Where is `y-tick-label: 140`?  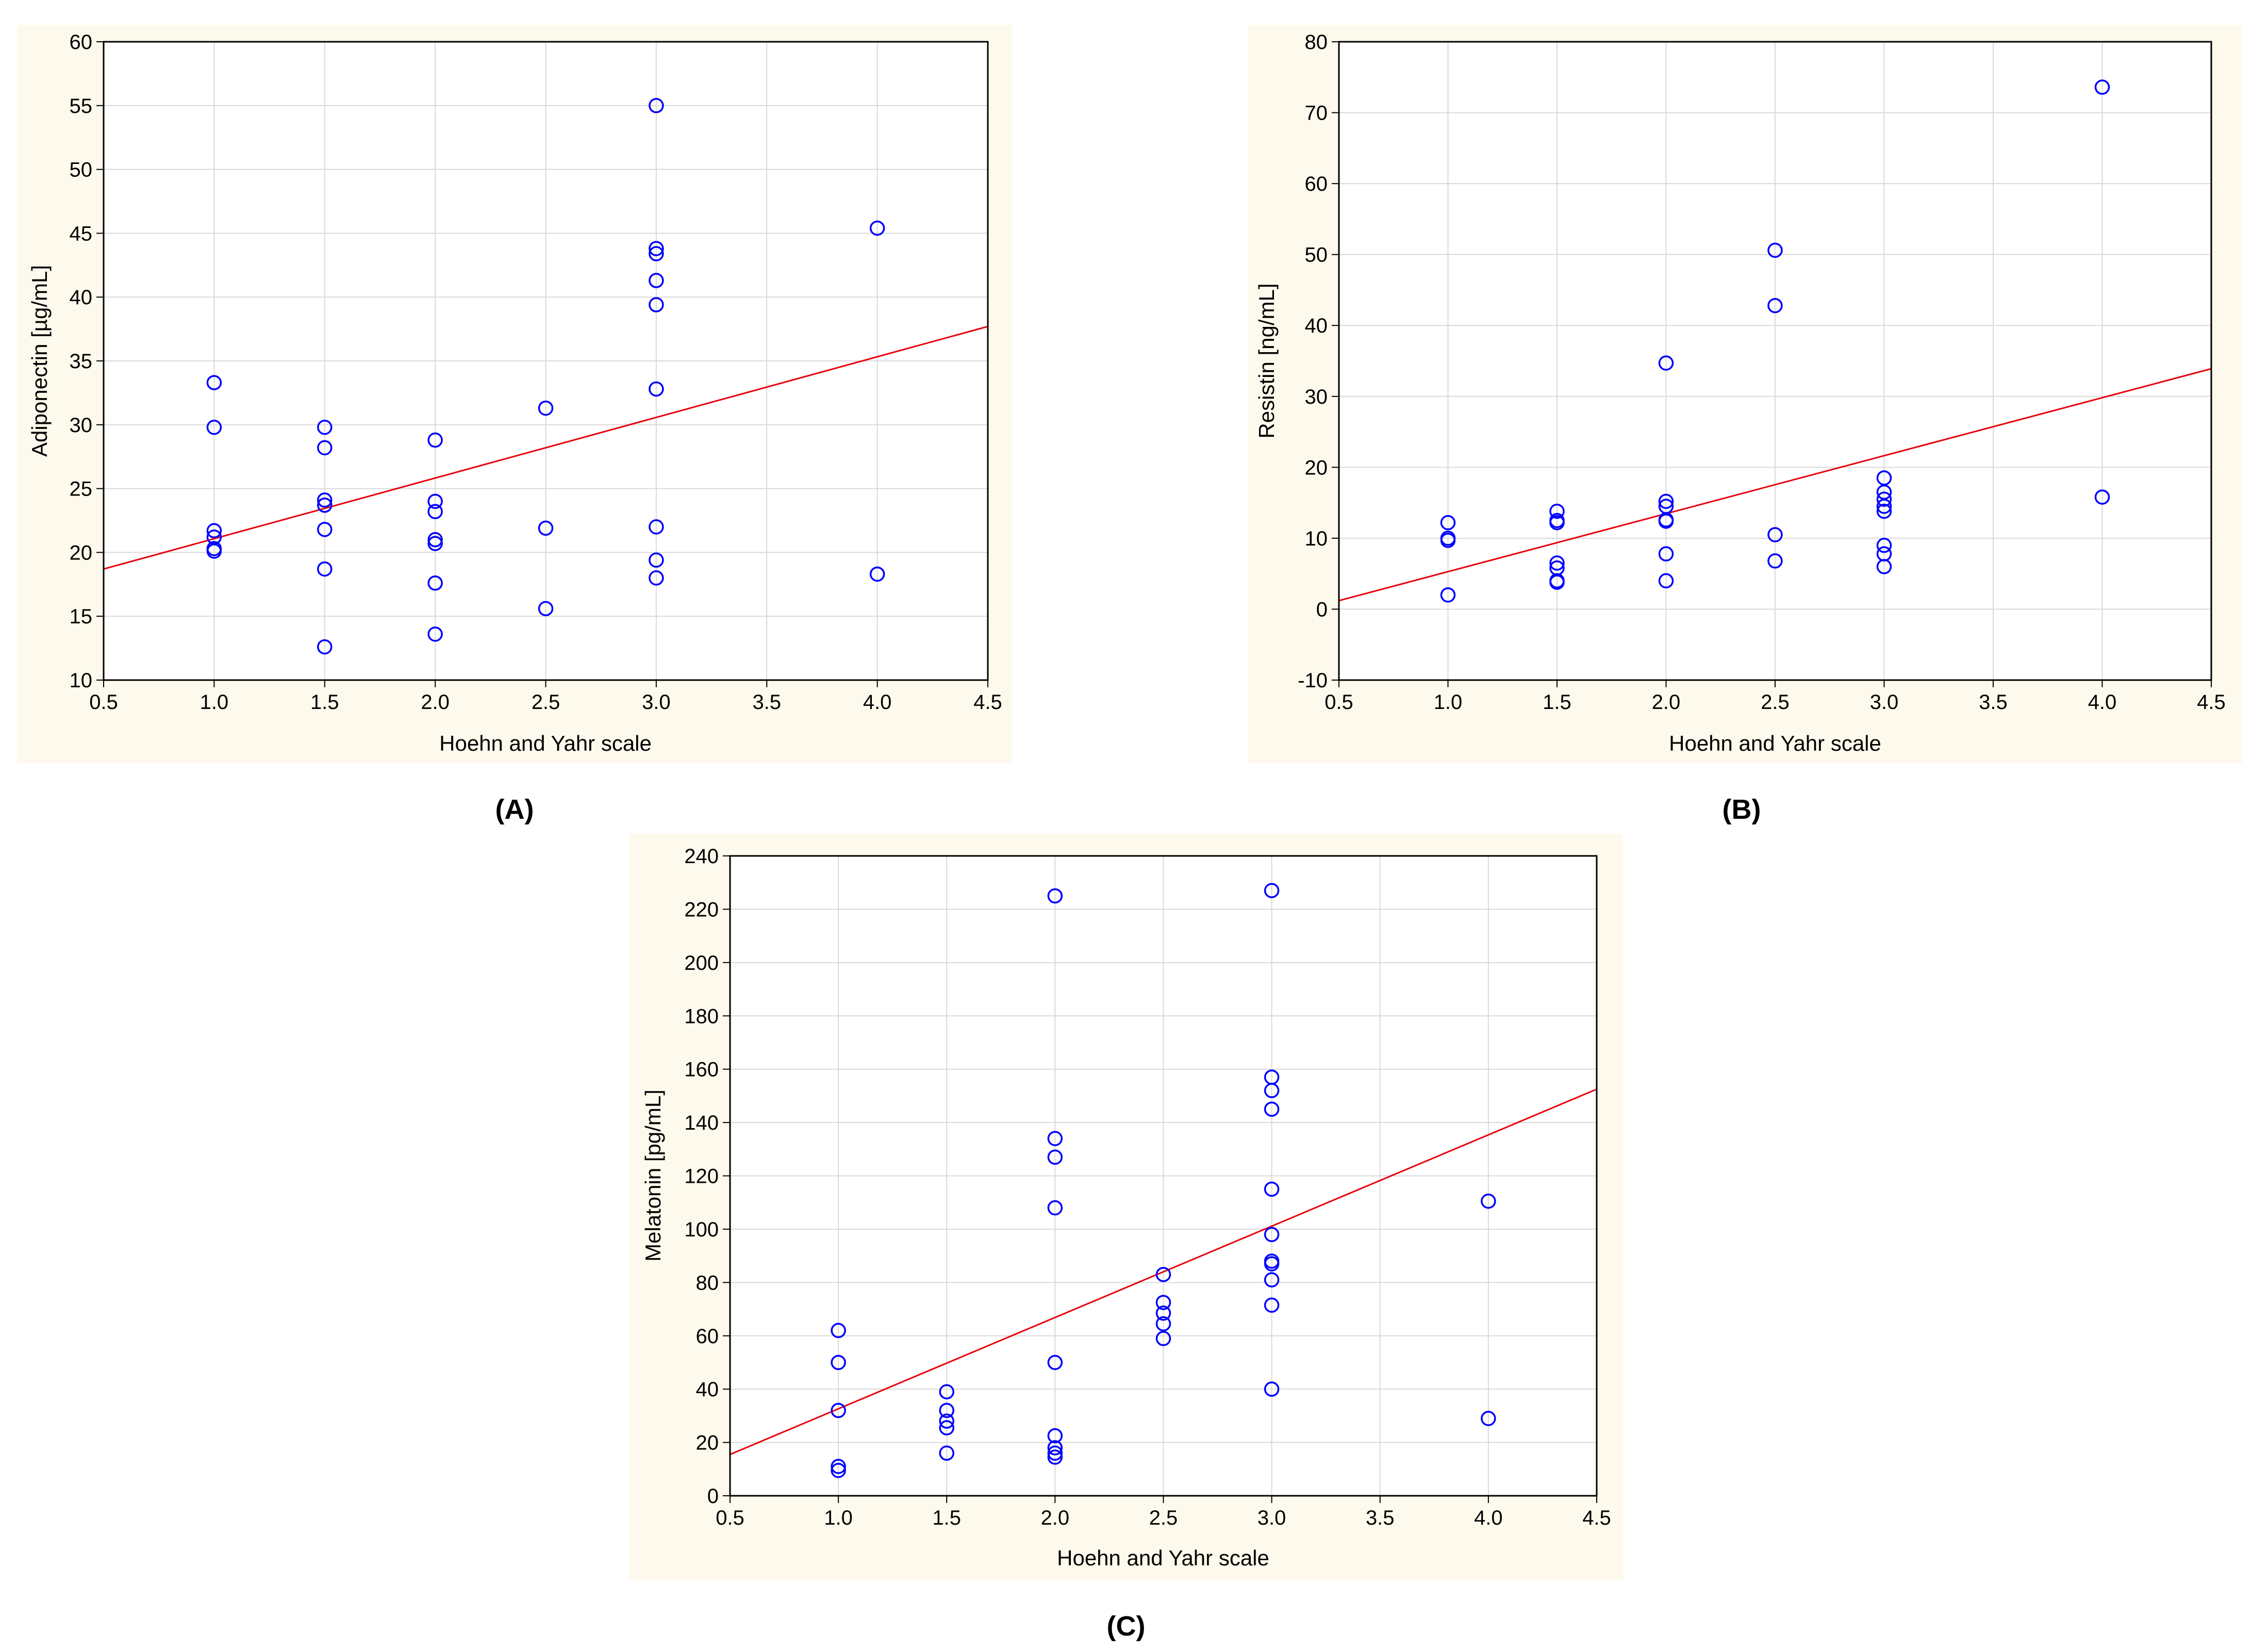 y-tick-label: 140 is located at coordinates (701, 1123).